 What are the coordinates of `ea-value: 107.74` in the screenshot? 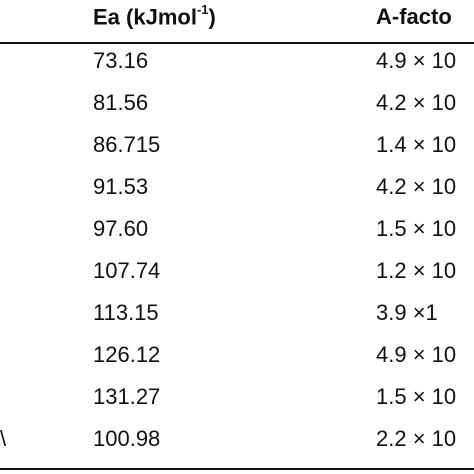 It's located at (127, 270).